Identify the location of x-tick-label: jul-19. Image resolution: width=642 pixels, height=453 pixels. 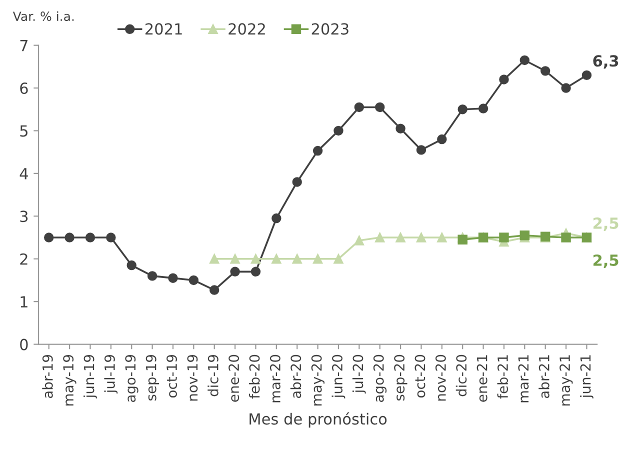
(111, 374).